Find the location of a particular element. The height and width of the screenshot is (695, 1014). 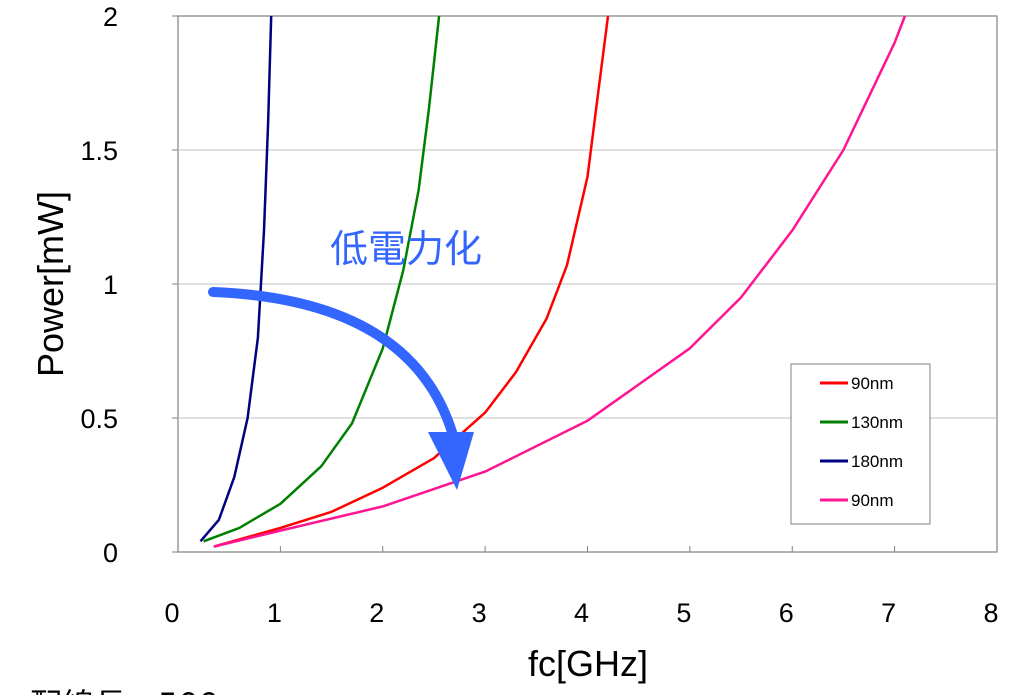

y-tick-label: 0 is located at coordinates (110, 553).